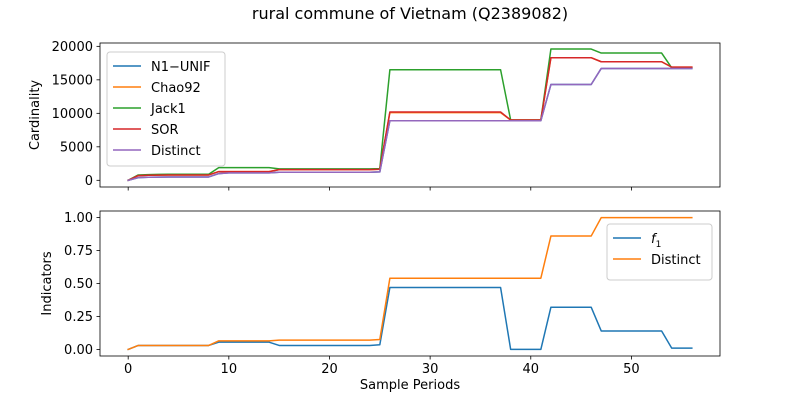 The height and width of the screenshot is (400, 800). I want to click on bottom-y-tick-label: 0.25, so click(78, 317).